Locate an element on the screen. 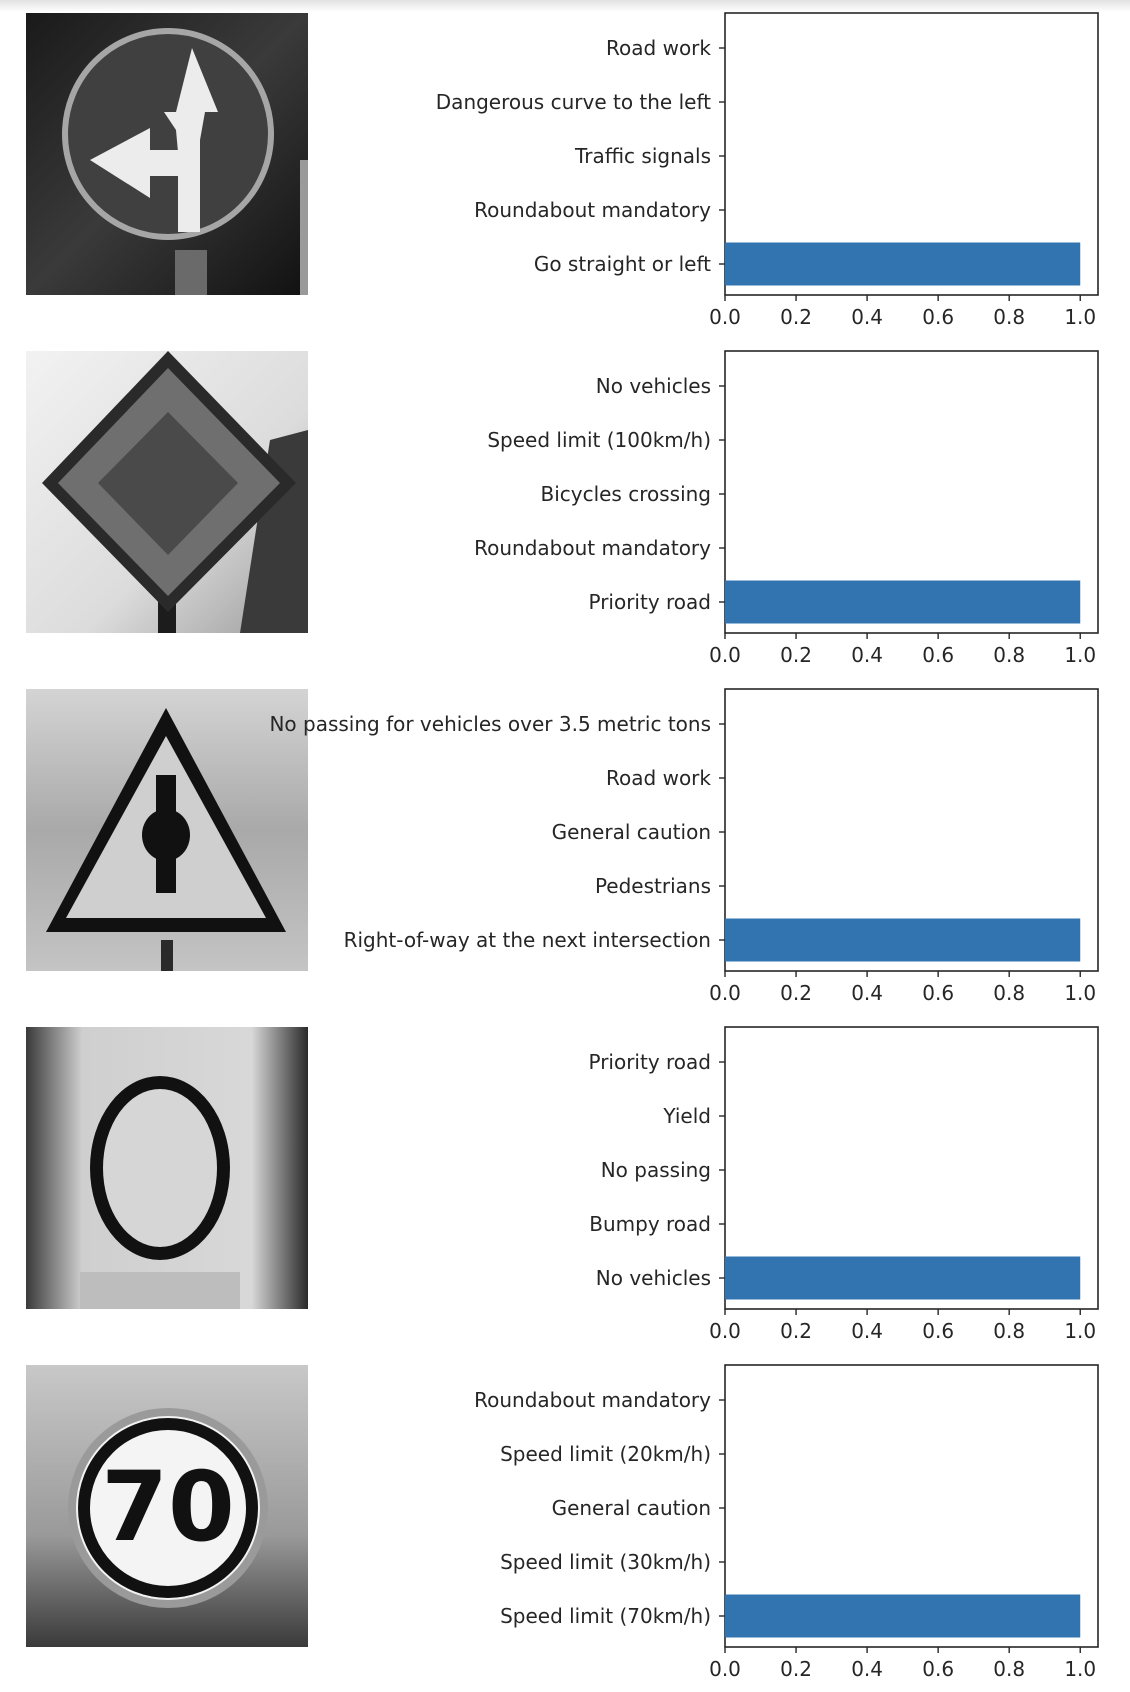 Image resolution: width=1130 pixels, height=1692 pixels. y-tick-label: Speed limit (20km/h) is located at coordinates (605, 1454).